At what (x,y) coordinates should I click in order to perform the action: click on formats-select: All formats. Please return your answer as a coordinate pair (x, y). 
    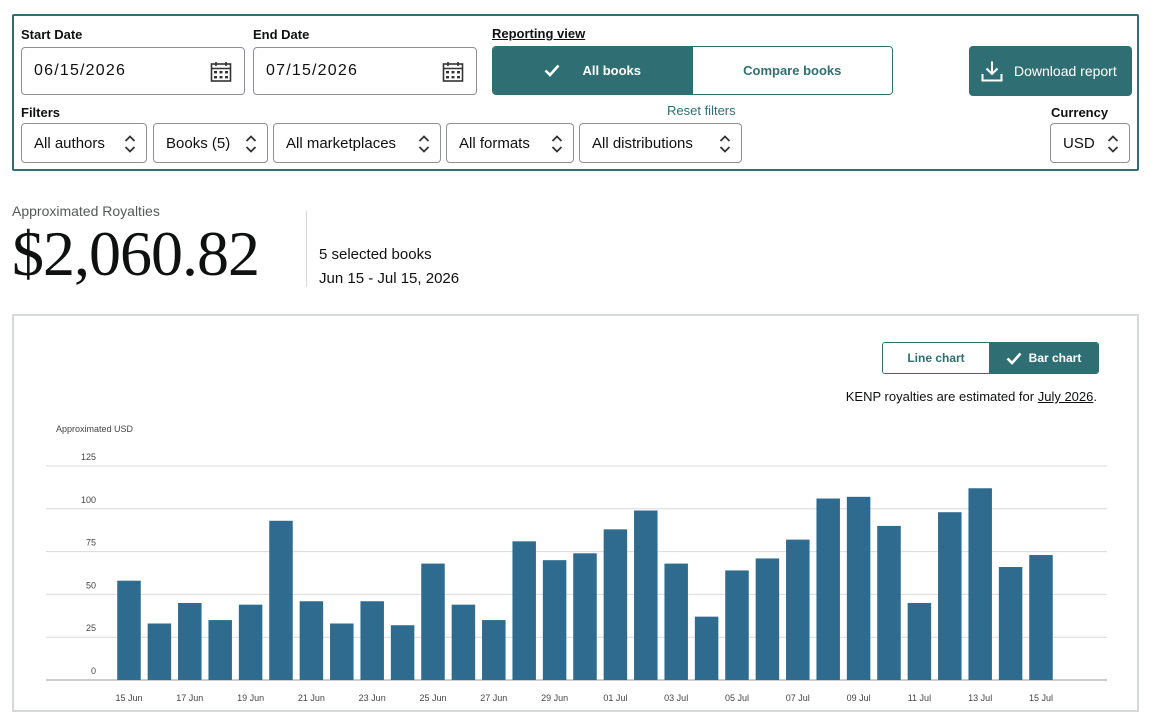
    Looking at the image, I should click on (510, 143).